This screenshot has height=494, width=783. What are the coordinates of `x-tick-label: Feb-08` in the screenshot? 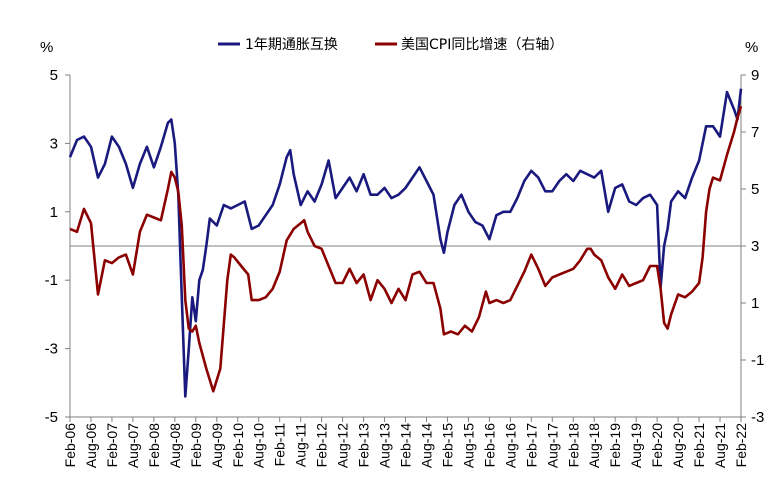 It's located at (154, 445).